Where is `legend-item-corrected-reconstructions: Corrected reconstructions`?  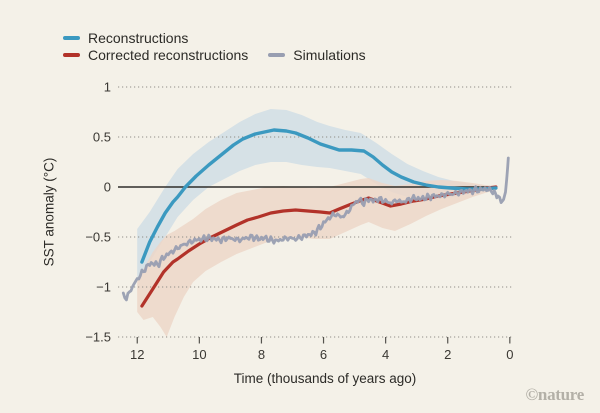
legend-item-corrected-reconstructions: Corrected reconstructions is located at coordinates (155, 55).